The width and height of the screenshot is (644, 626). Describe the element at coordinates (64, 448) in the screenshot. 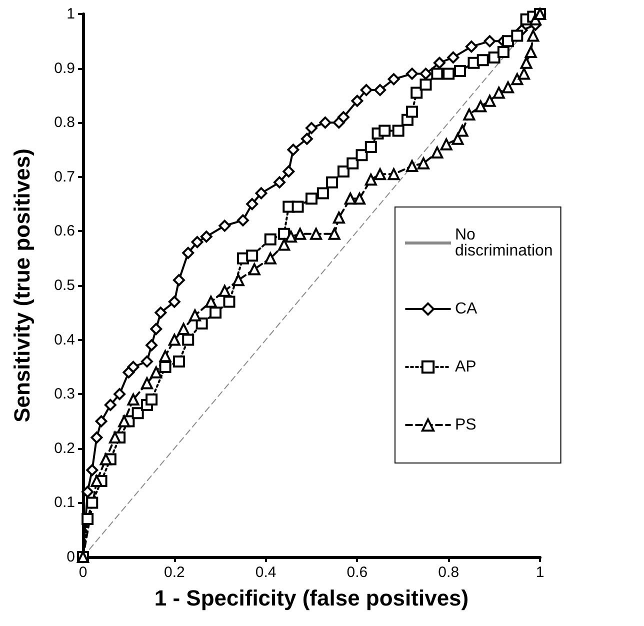

I see `y-tick-label: 0.2` at that location.